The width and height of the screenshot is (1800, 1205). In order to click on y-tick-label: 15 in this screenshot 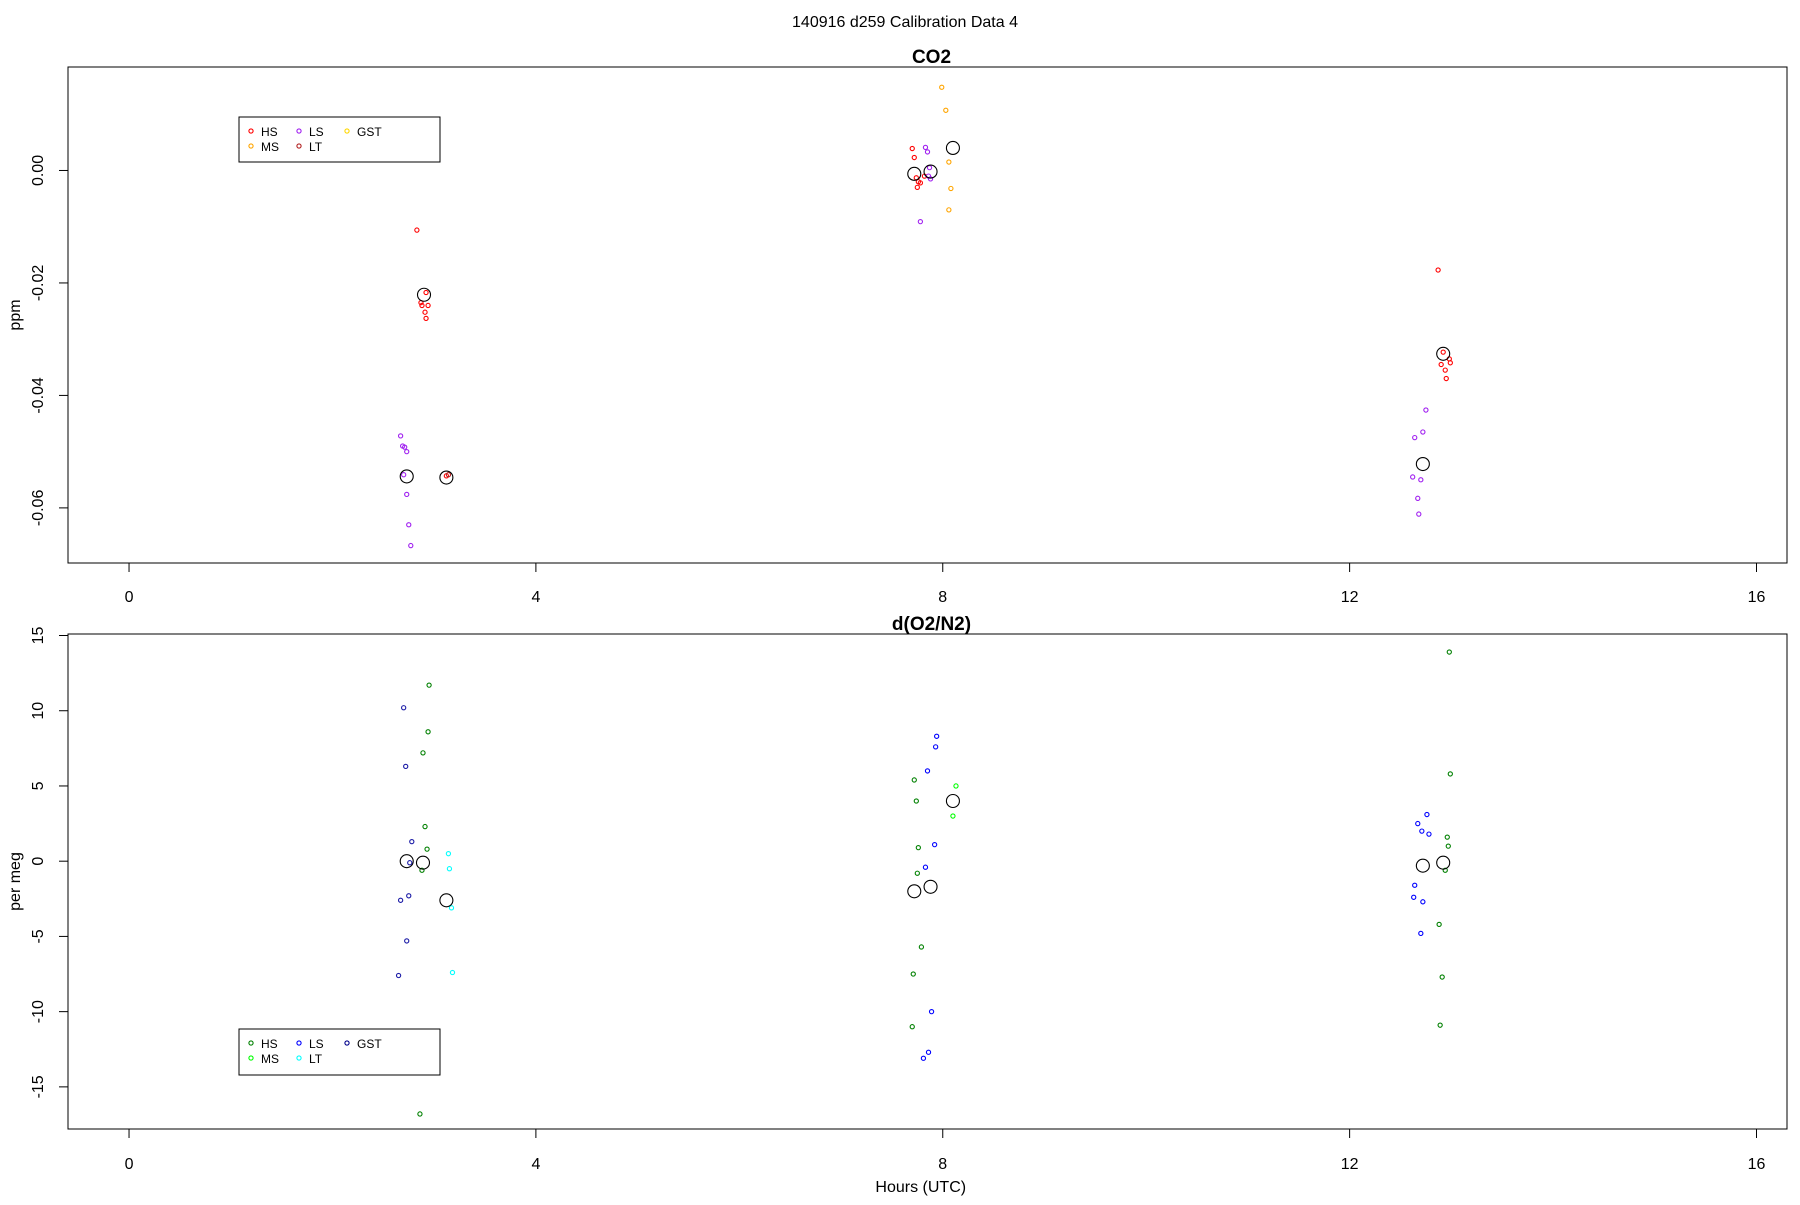, I will do `click(38, 636)`.